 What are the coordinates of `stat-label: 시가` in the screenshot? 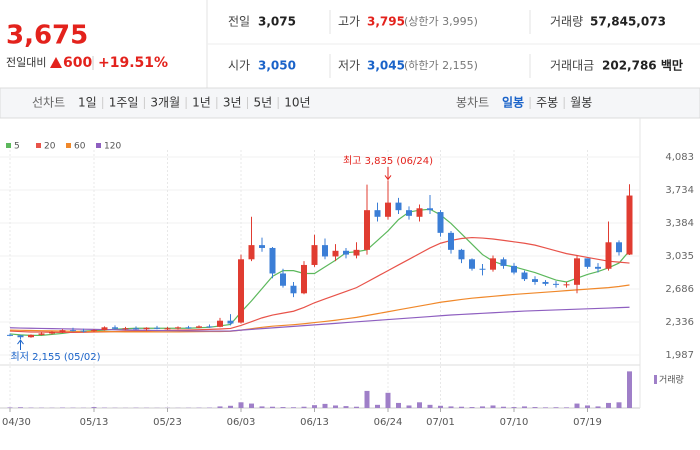 It's located at (239, 66).